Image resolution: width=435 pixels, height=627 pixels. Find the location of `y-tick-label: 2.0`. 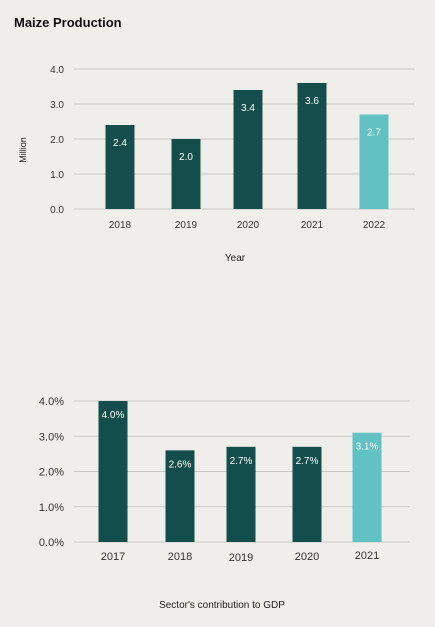

y-tick-label: 2.0 is located at coordinates (57, 140).